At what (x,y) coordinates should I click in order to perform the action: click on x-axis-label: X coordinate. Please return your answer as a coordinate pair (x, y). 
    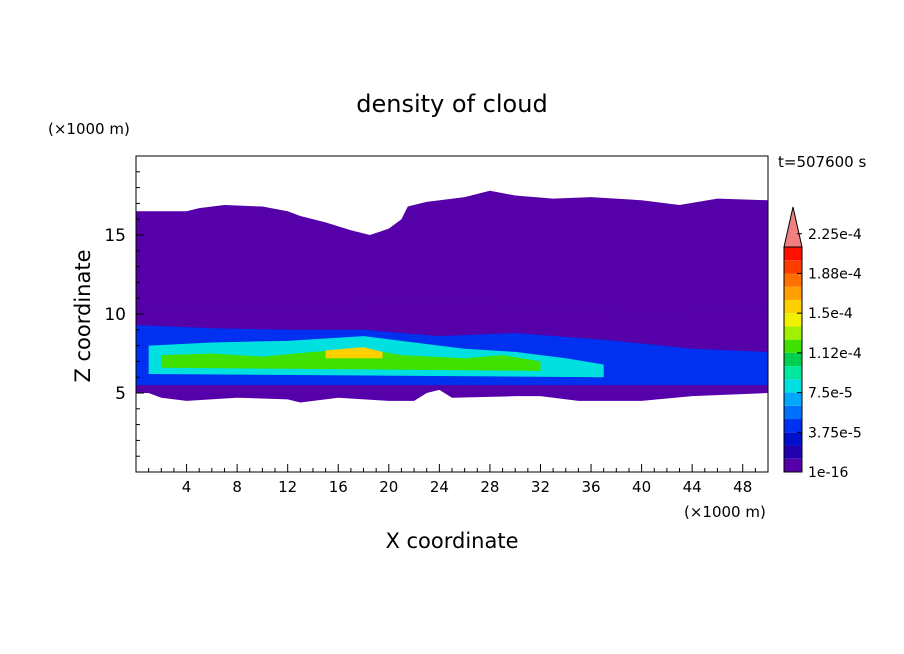
    Looking at the image, I should click on (451, 541).